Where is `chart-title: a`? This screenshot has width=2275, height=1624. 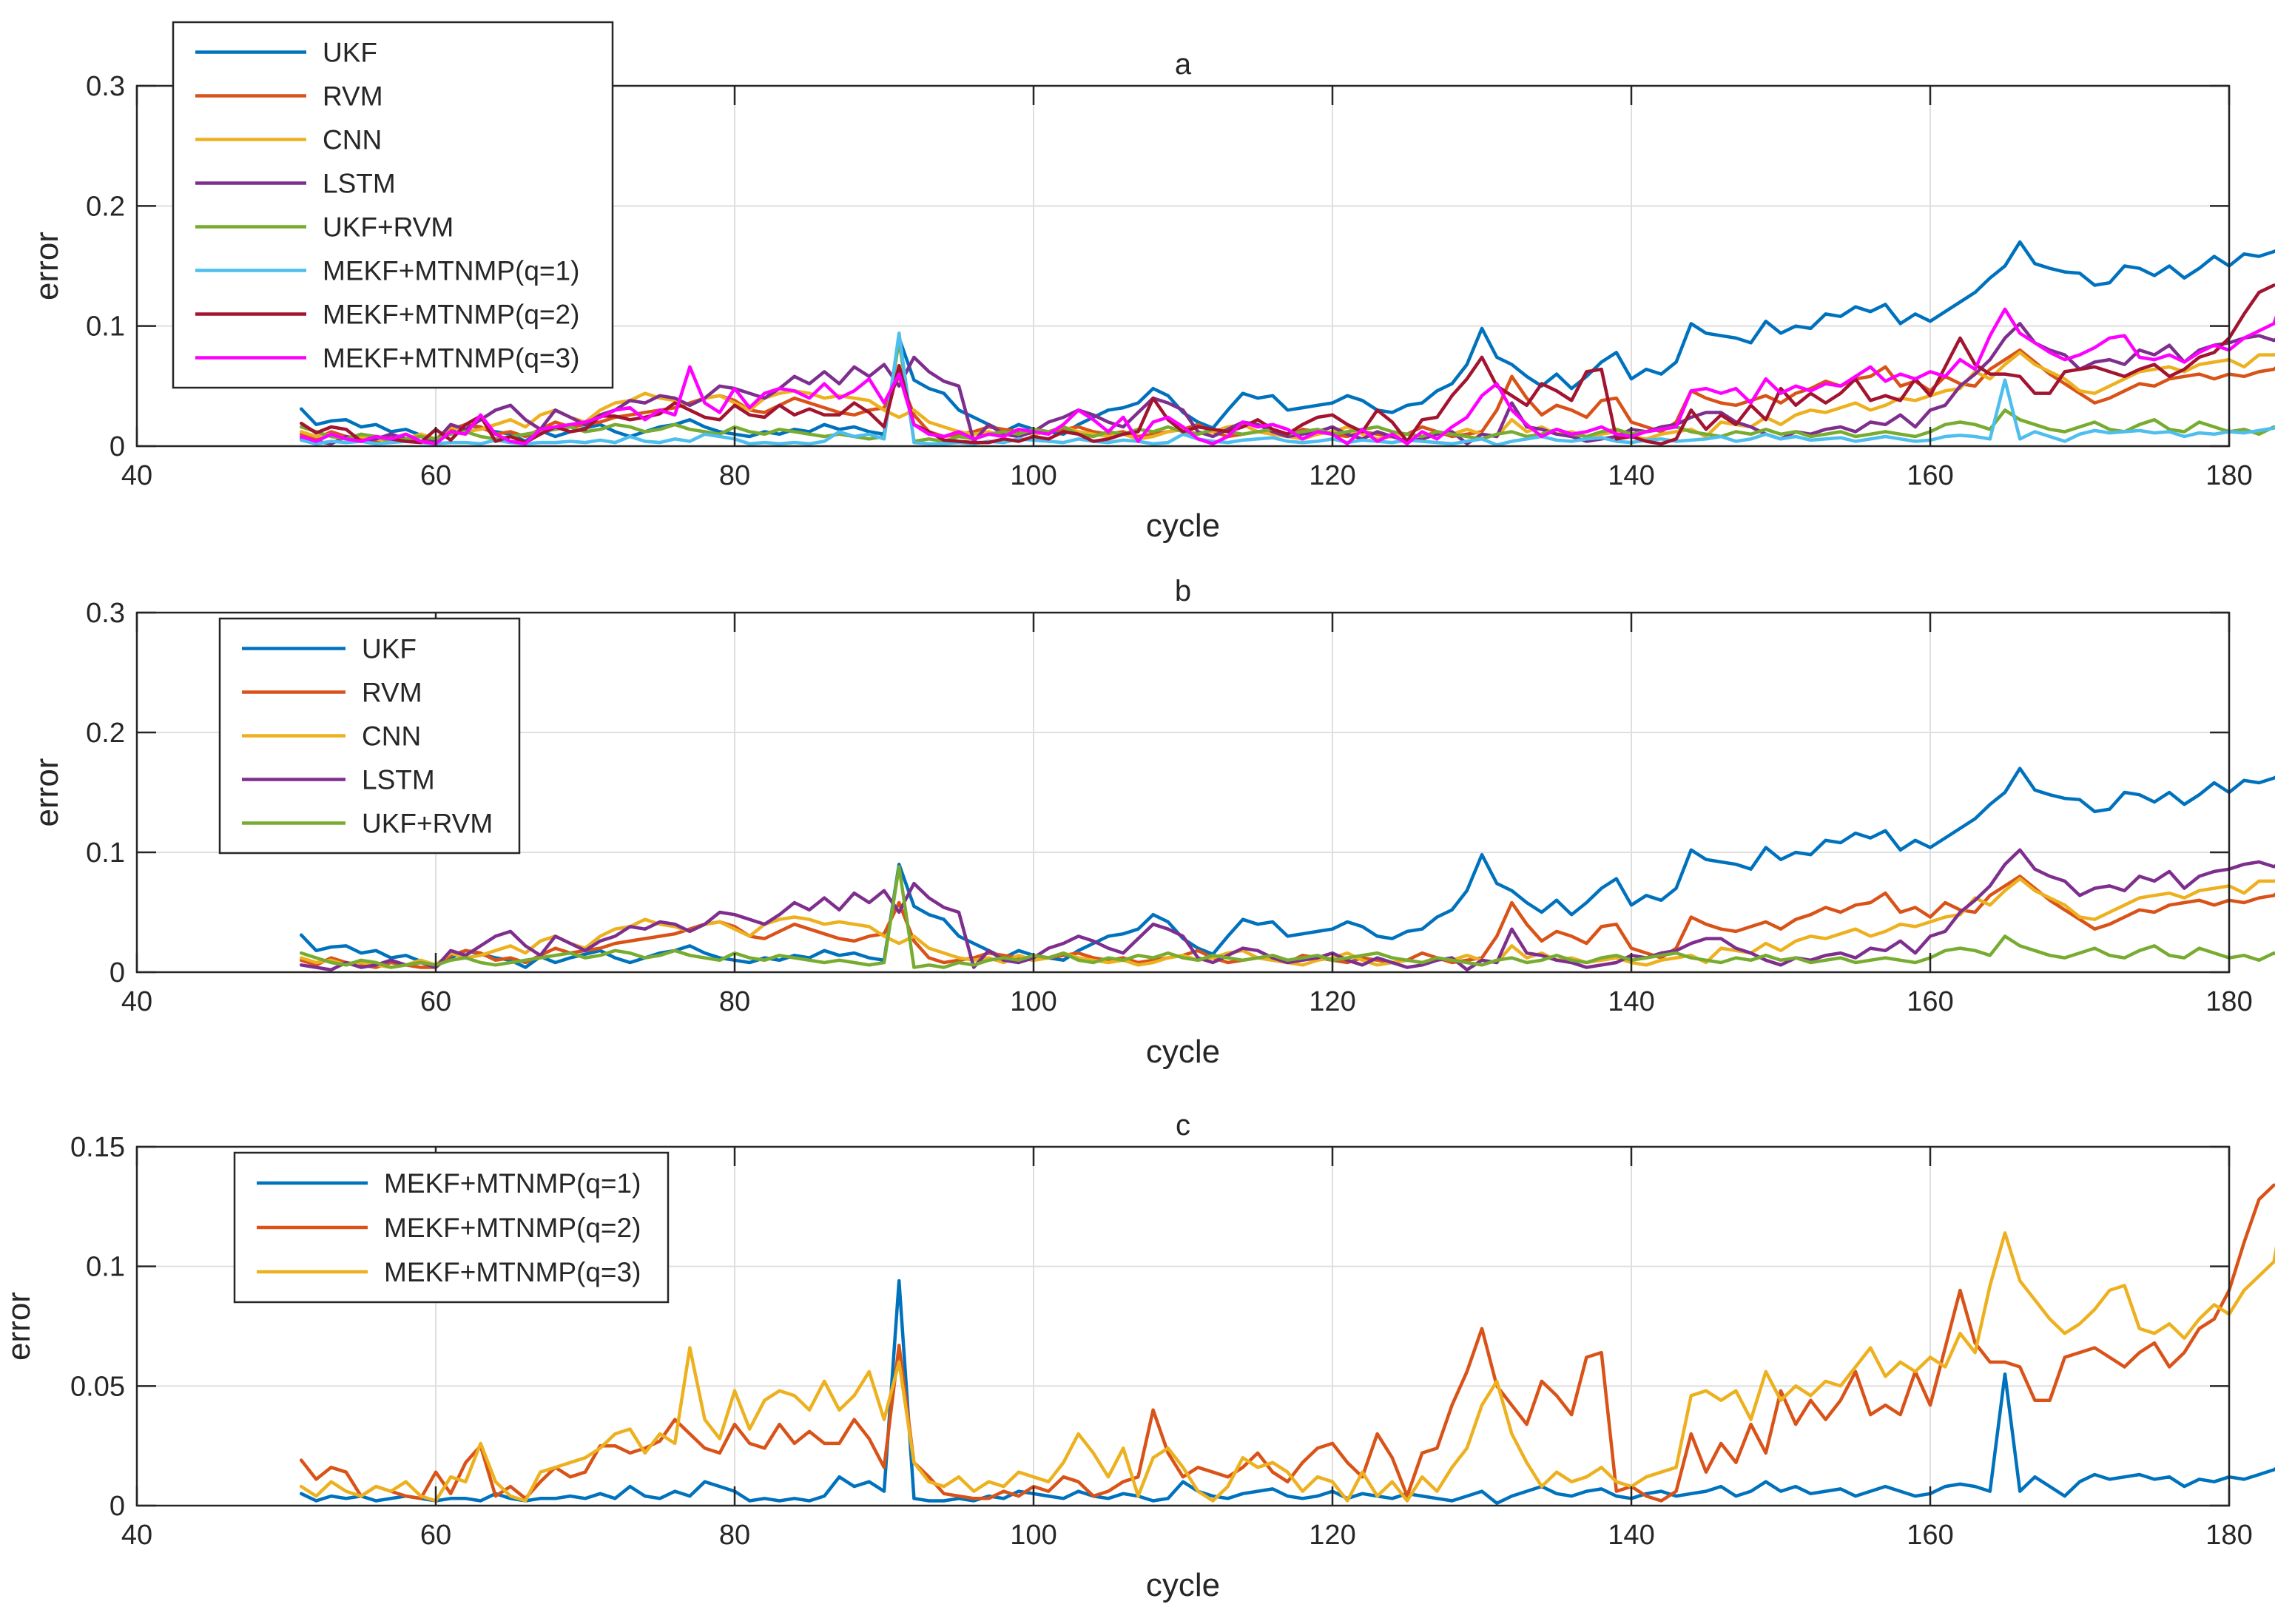 chart-title: a is located at coordinates (1184, 64).